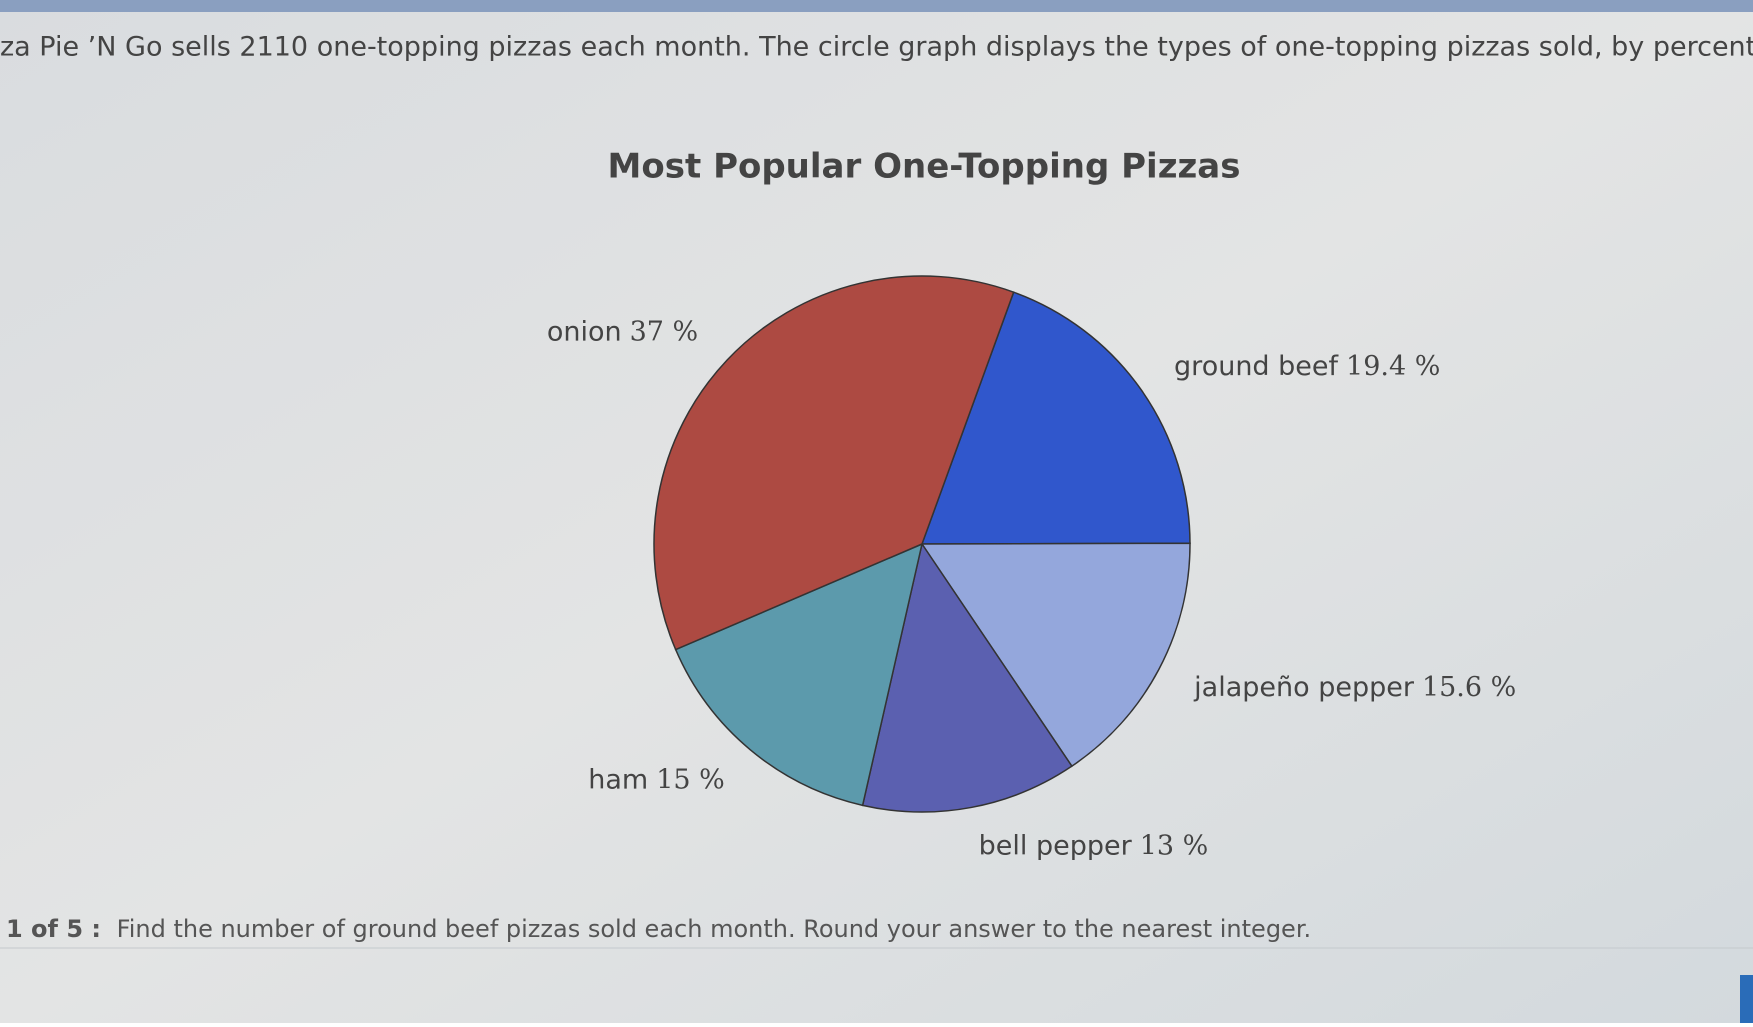 This screenshot has width=1753, height=1027. I want to click on question-number: 1 of 5 :, so click(53, 929).